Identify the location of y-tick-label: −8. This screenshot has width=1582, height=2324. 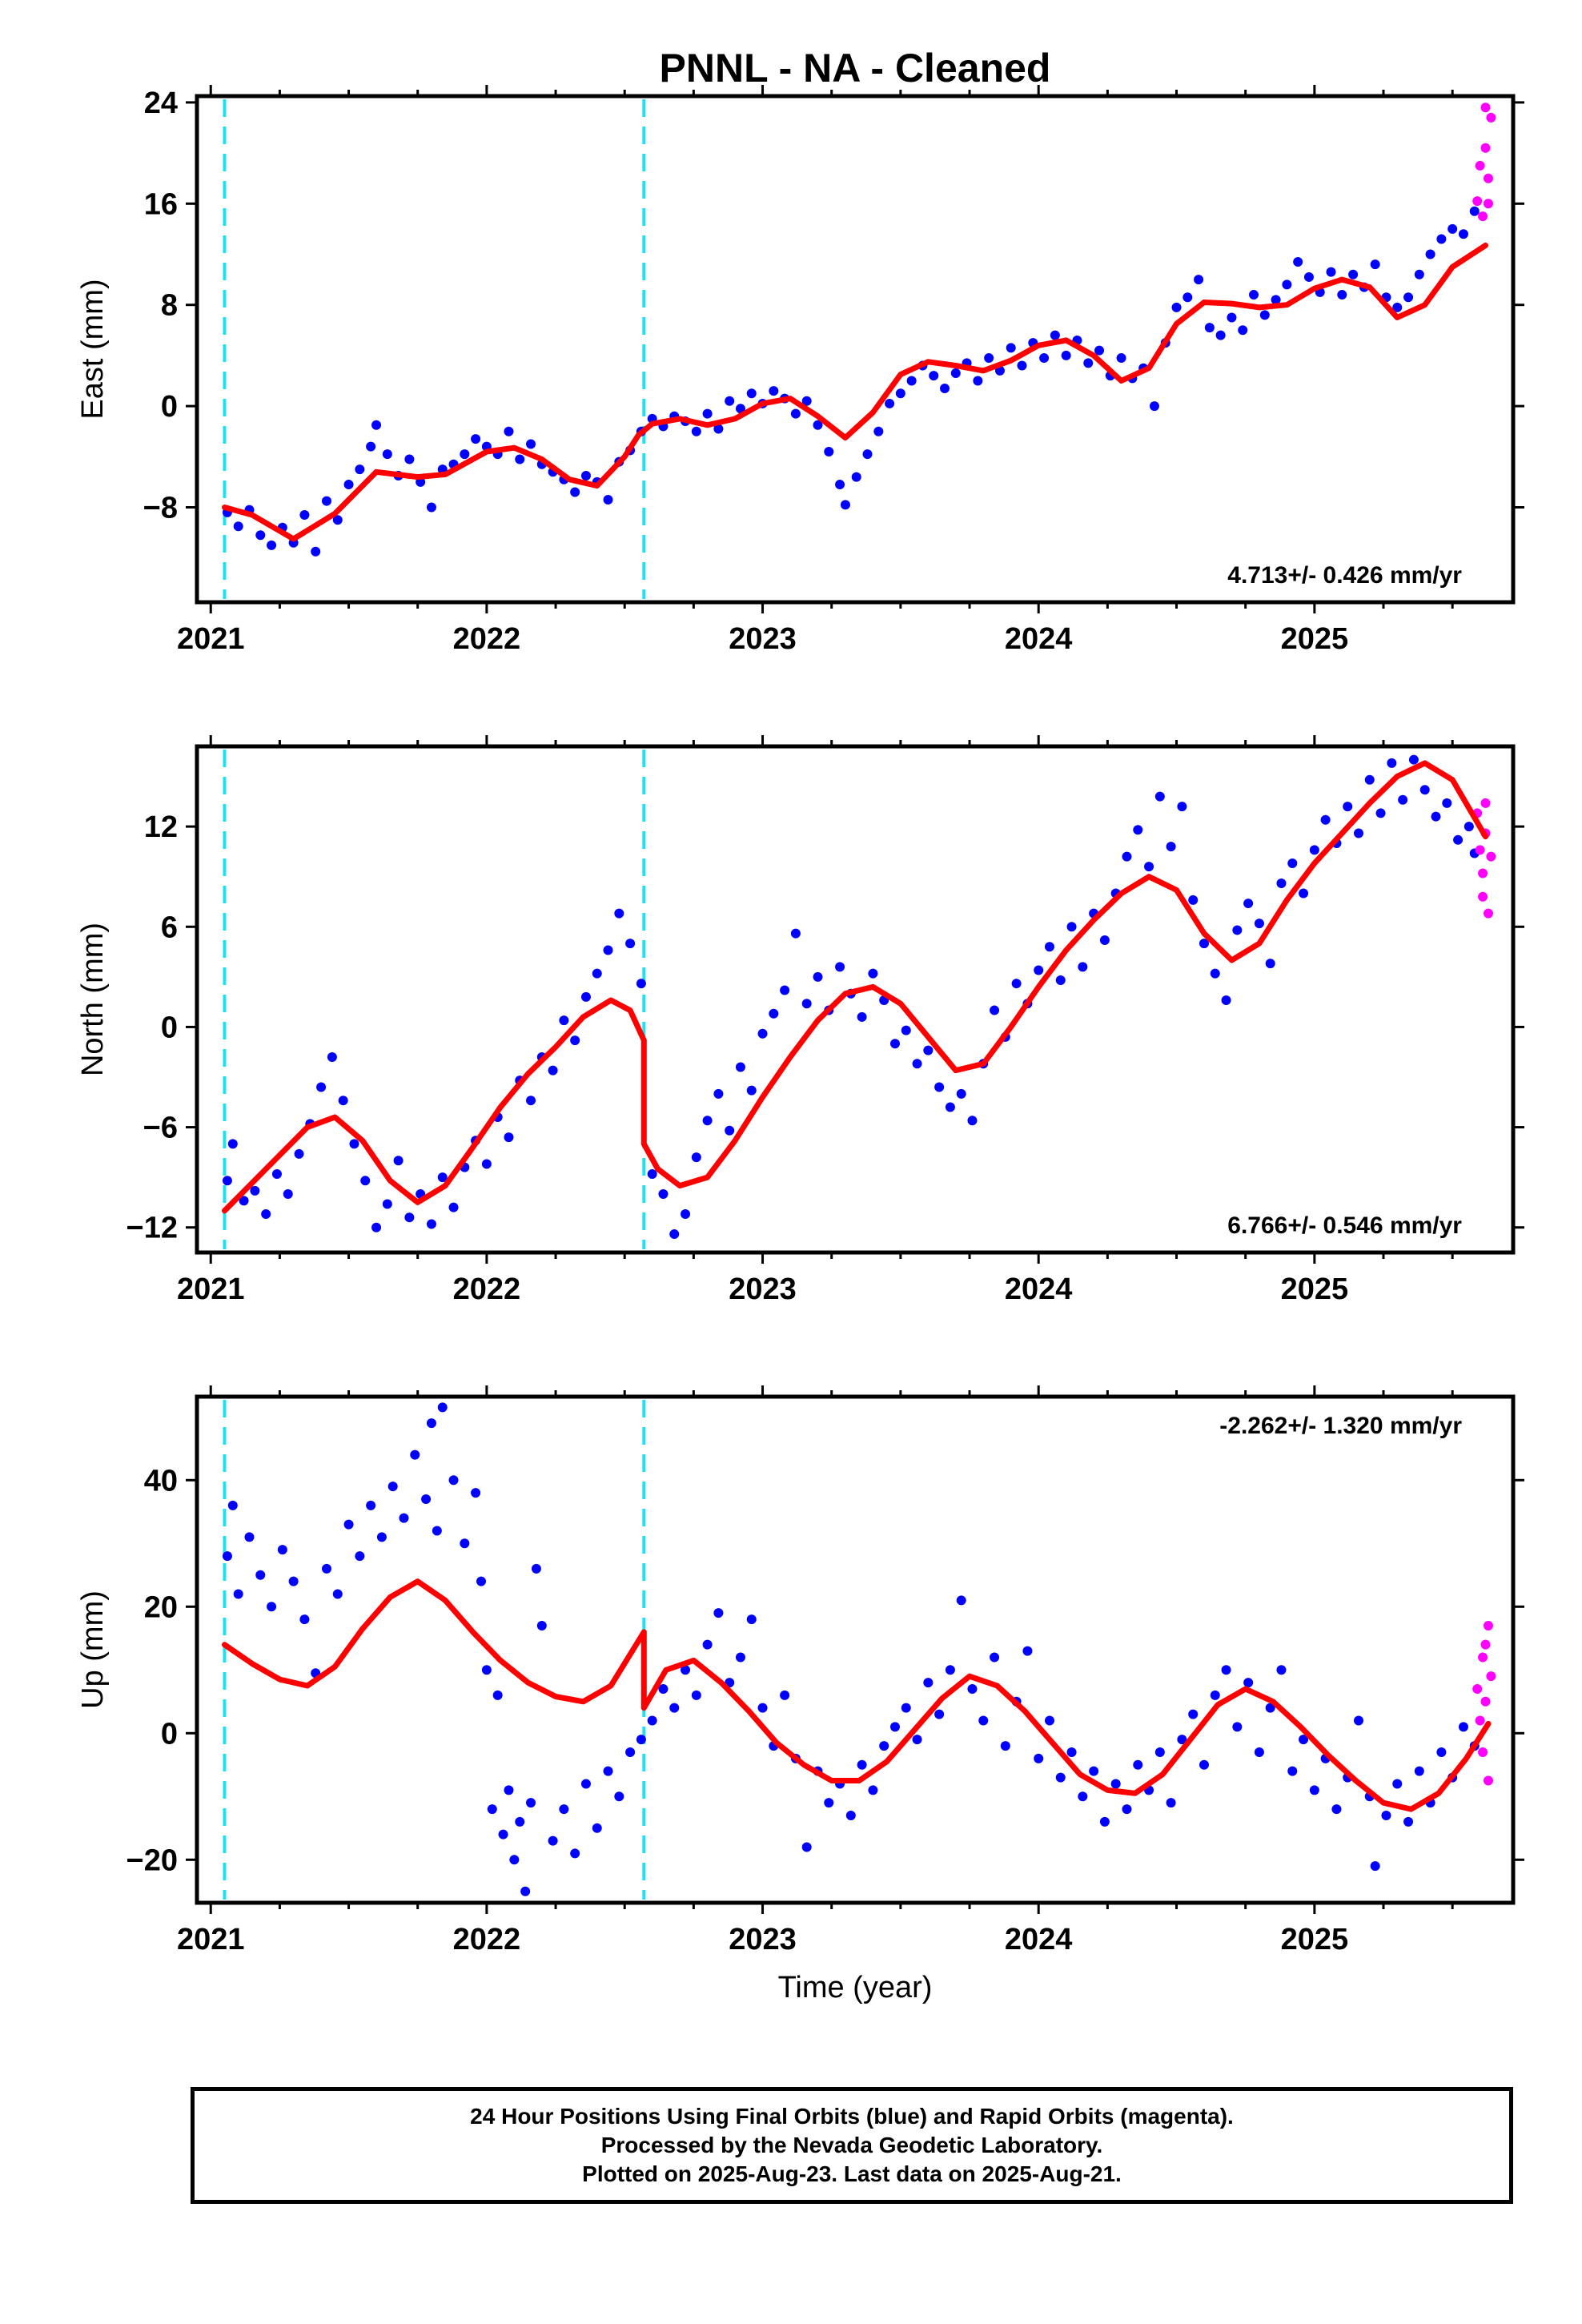
(161, 508).